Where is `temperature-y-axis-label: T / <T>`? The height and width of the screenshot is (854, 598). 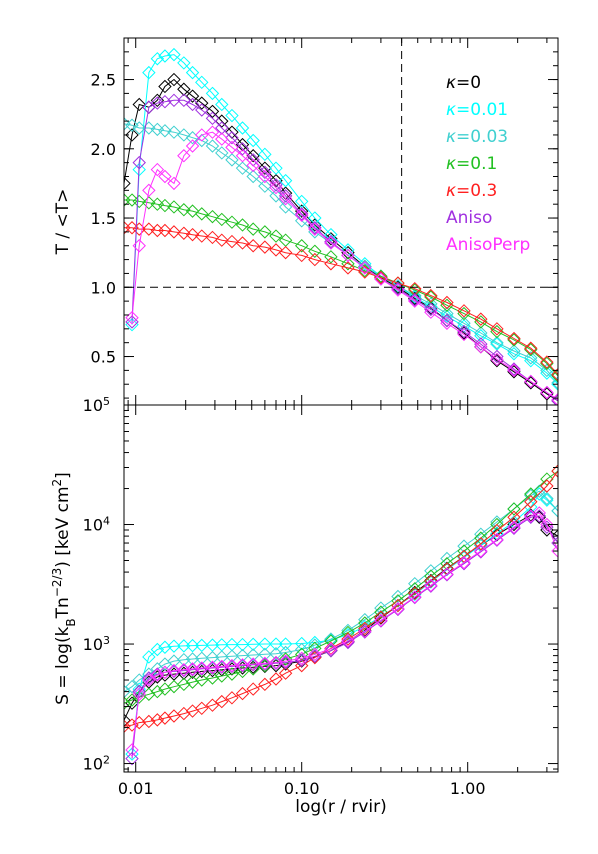 temperature-y-axis-label: T / <T> is located at coordinates (63, 222).